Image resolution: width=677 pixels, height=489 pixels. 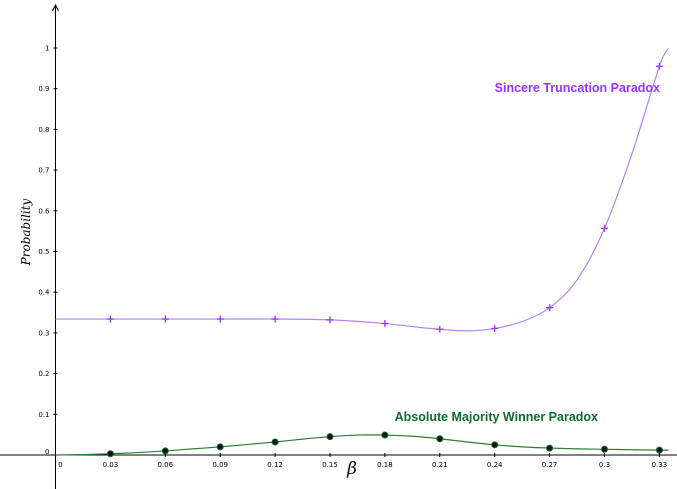 What do you see at coordinates (43, 333) in the screenshot?
I see `y-tick-label: 0.3` at bounding box center [43, 333].